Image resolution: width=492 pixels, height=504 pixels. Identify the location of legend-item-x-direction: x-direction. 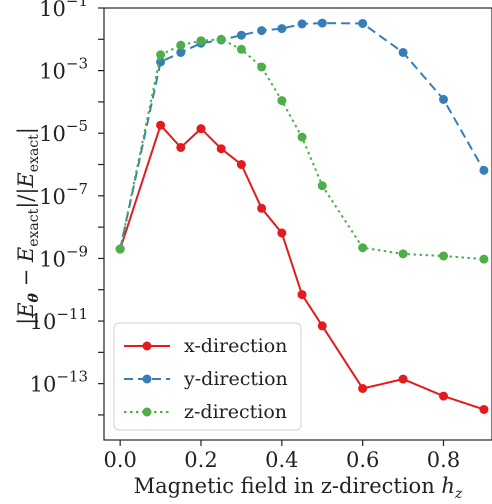
(205, 346).